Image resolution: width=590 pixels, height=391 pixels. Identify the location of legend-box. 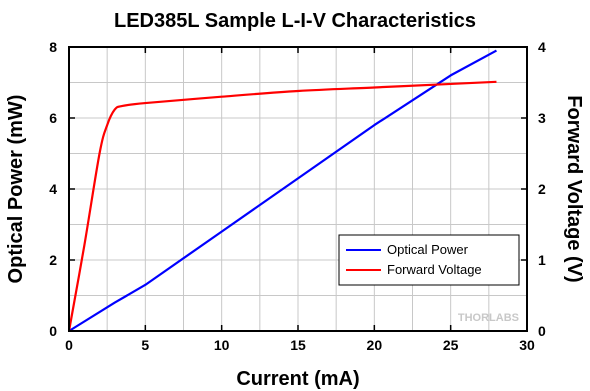
(429, 260).